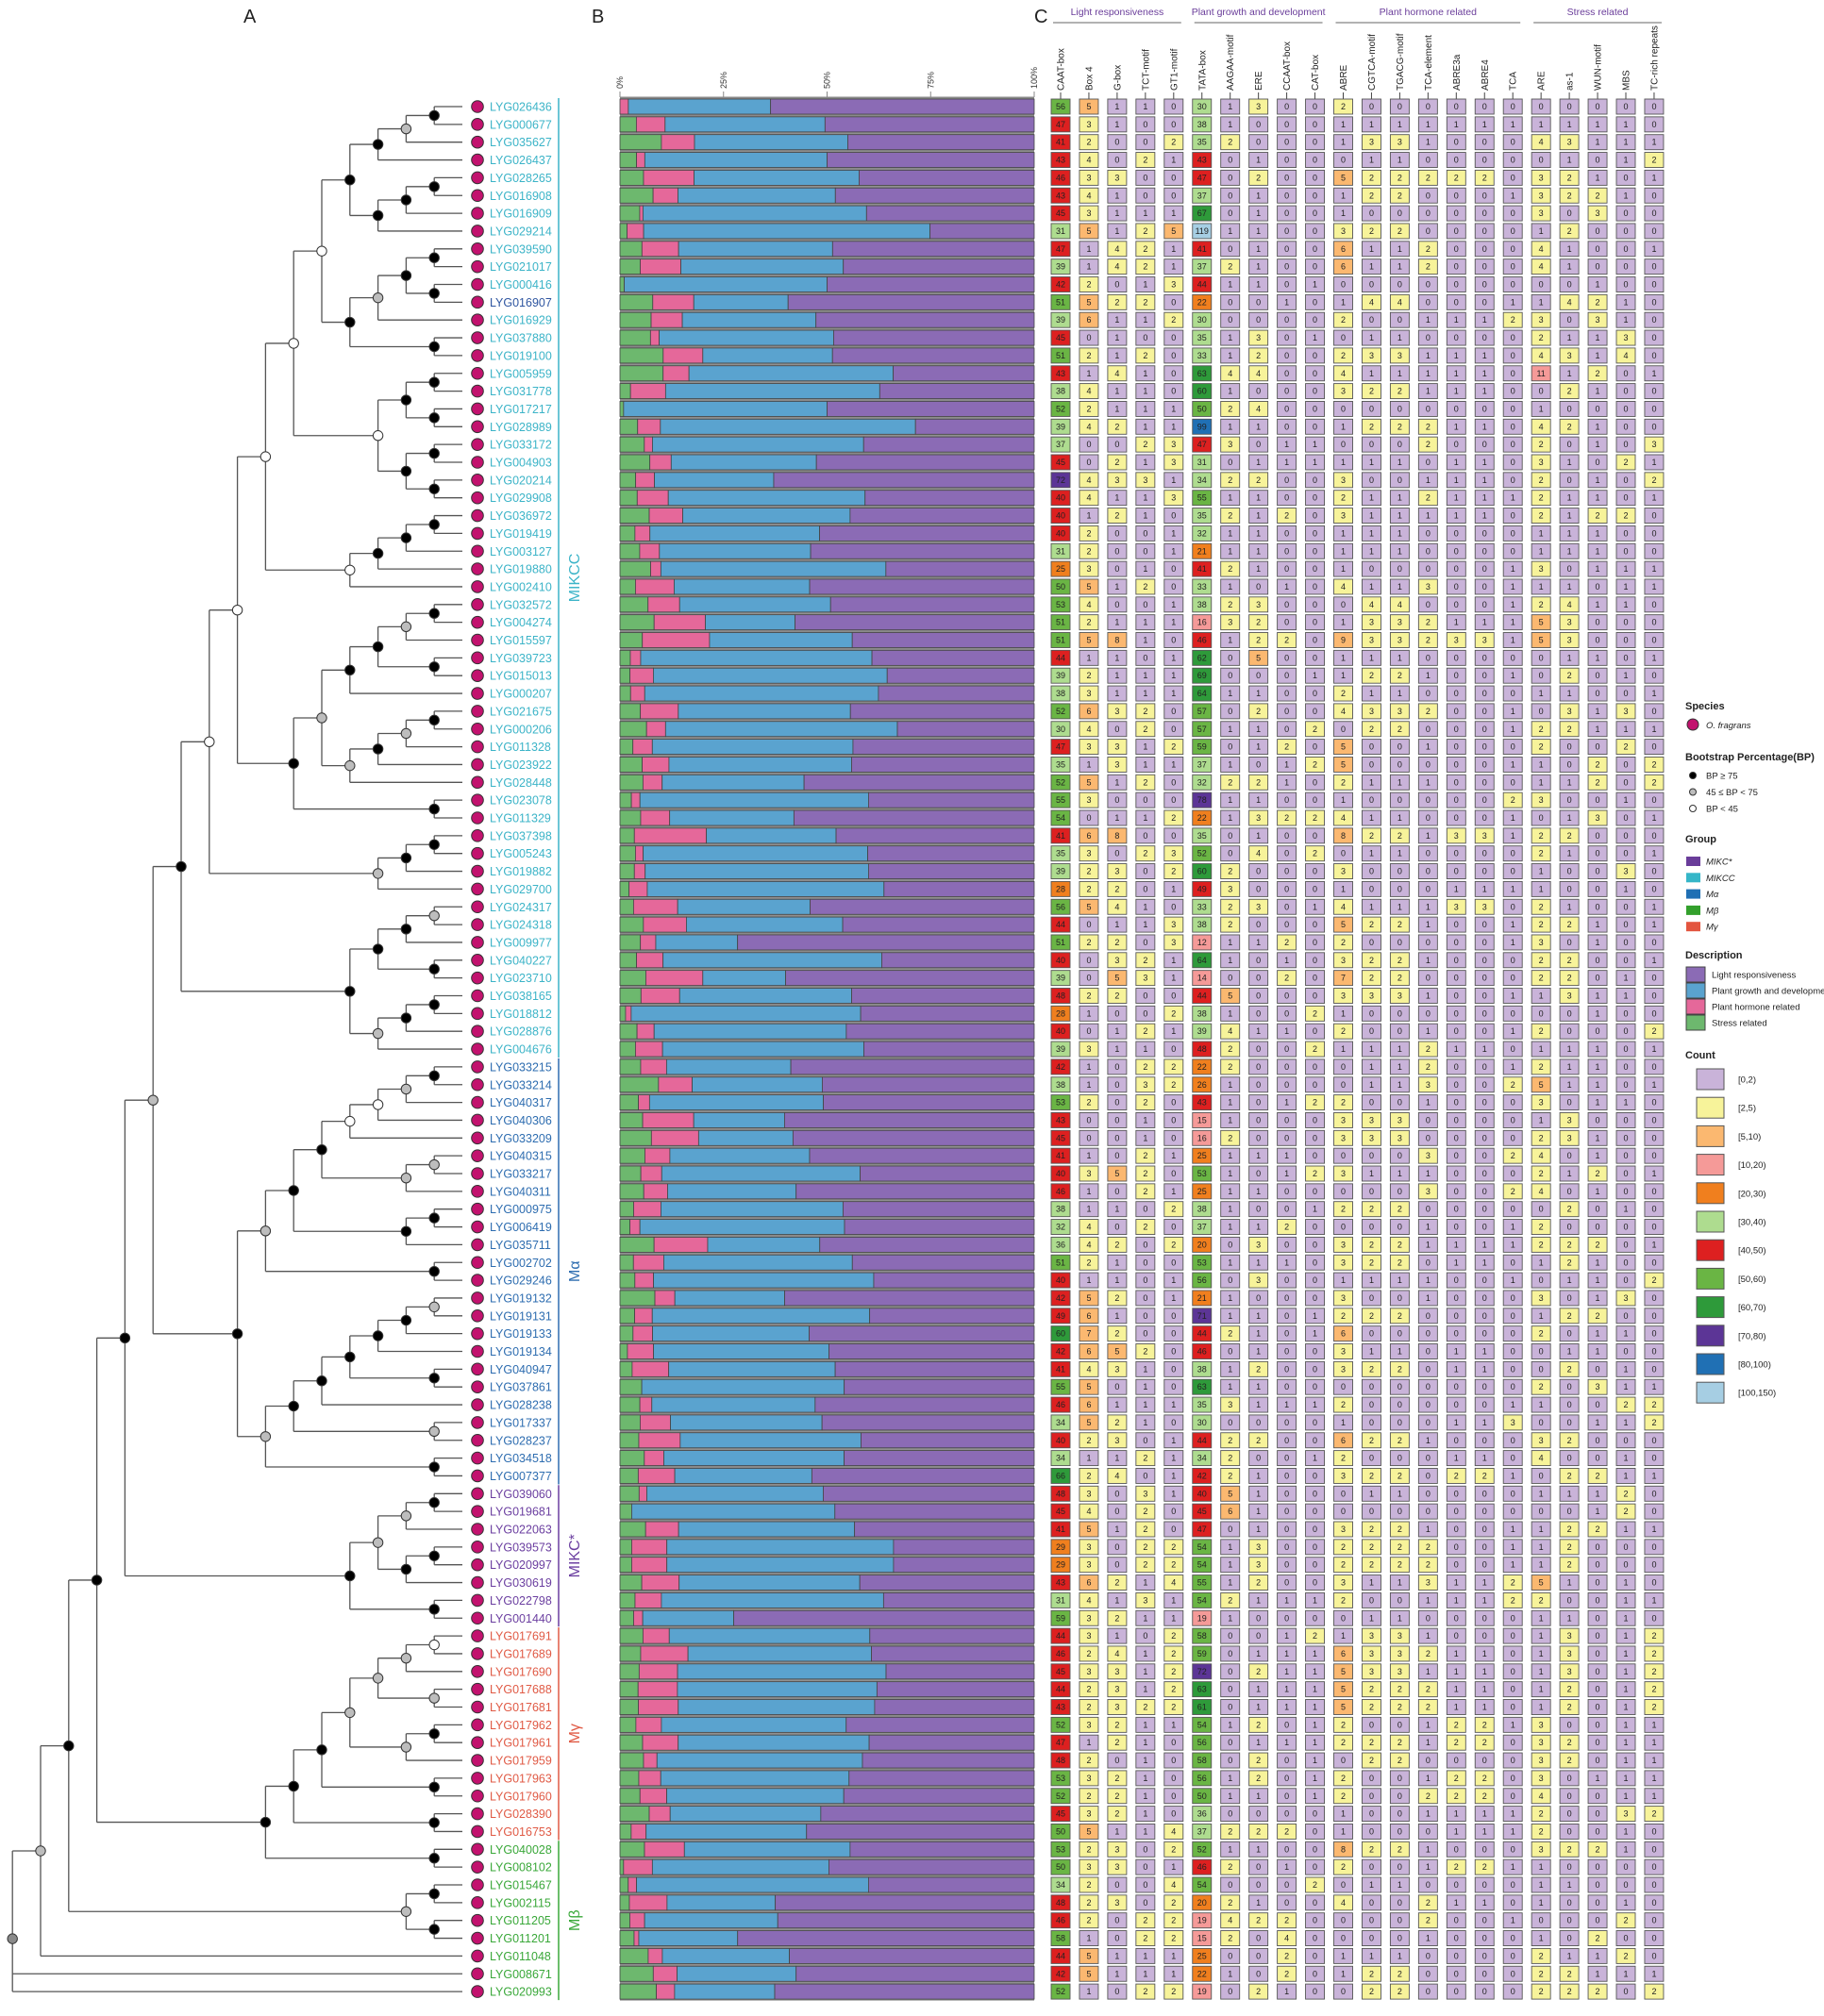 This screenshot has width=1824, height=2016. Describe the element at coordinates (521, 960) in the screenshot. I see `gene-label: LYG040227` at that location.